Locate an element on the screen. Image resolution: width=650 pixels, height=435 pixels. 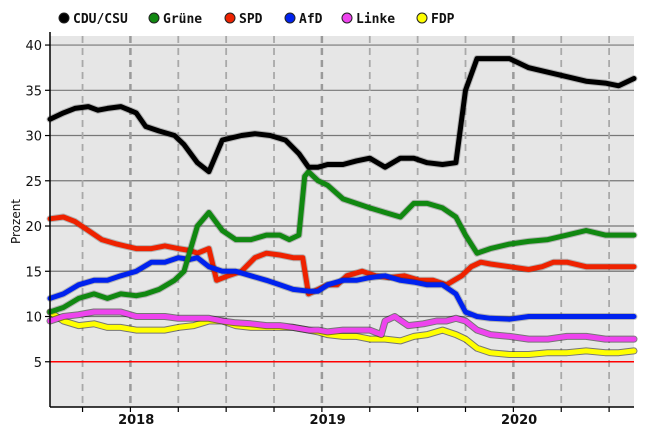
x-axis-ticks: 2018 2019 2020 is located at coordinates (345, 417).